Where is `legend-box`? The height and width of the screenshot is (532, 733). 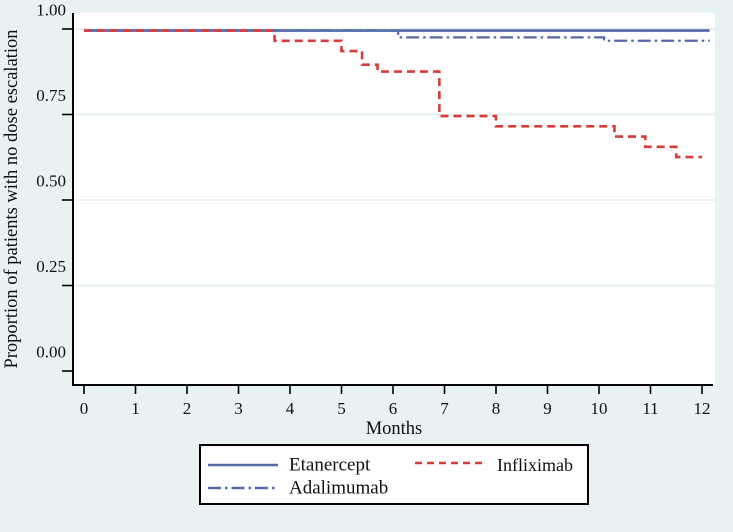 legend-box is located at coordinates (394, 474).